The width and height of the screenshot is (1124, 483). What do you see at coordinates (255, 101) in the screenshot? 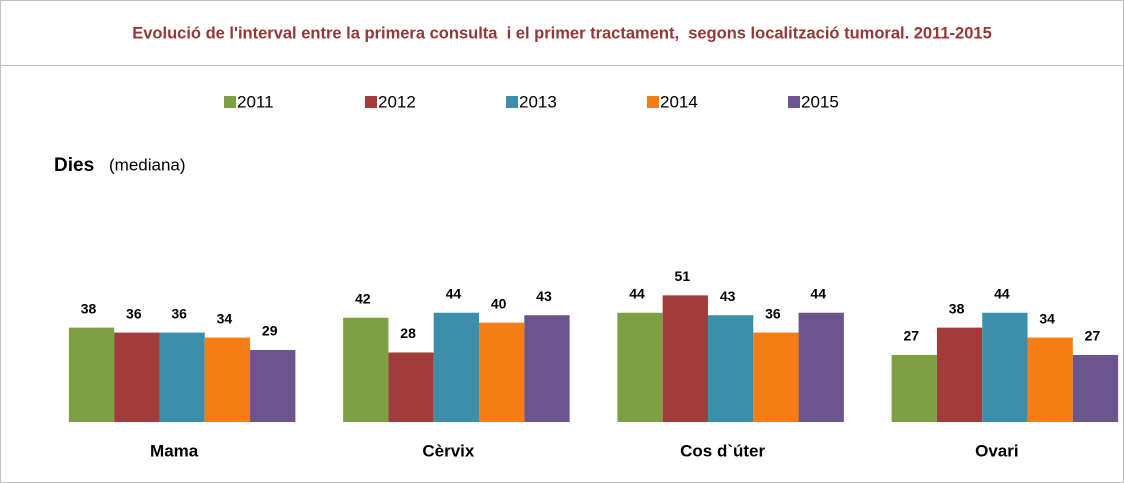
I see `legend-label: 2011` at bounding box center [255, 101].